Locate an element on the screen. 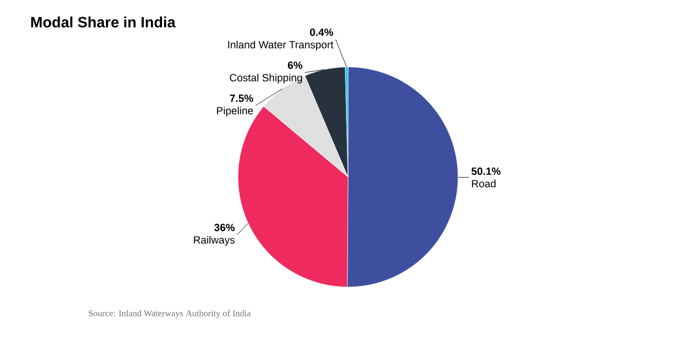  slice-label: Pipeline is located at coordinates (235, 111).